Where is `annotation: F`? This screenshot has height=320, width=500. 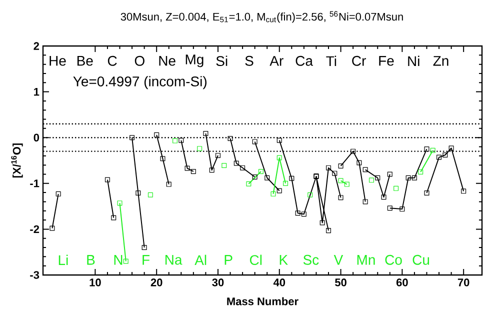 annotation: F is located at coordinates (146, 260).